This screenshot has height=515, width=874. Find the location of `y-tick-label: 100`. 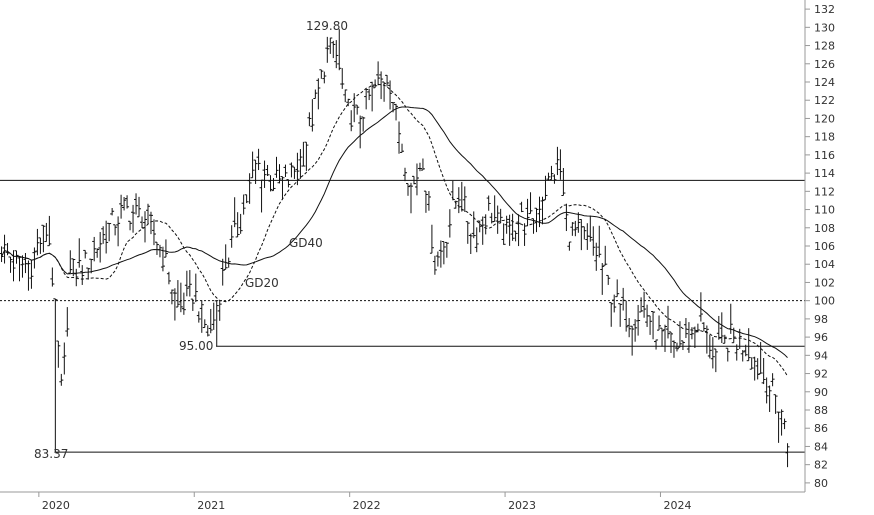

y-tick-label: 100 is located at coordinates (824, 301).